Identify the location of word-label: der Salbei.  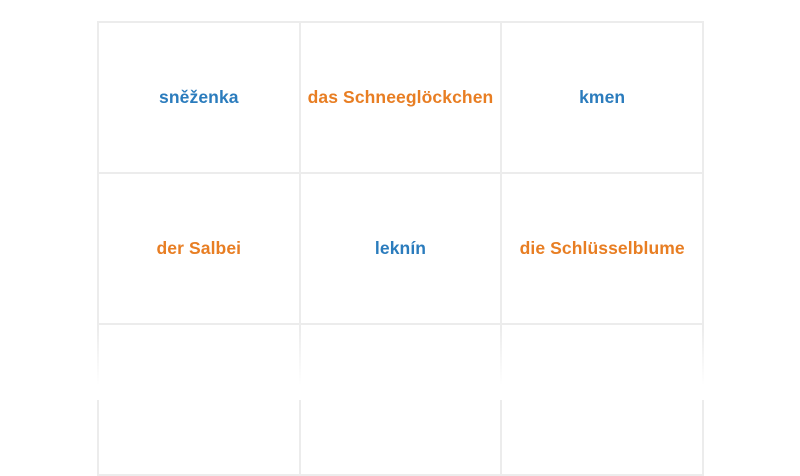
(199, 248).